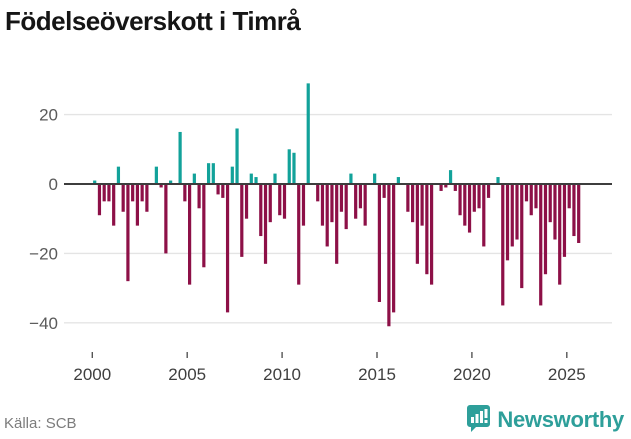 The width and height of the screenshot is (631, 439). I want to click on x-axis-tick-label: 2015, so click(377, 374).